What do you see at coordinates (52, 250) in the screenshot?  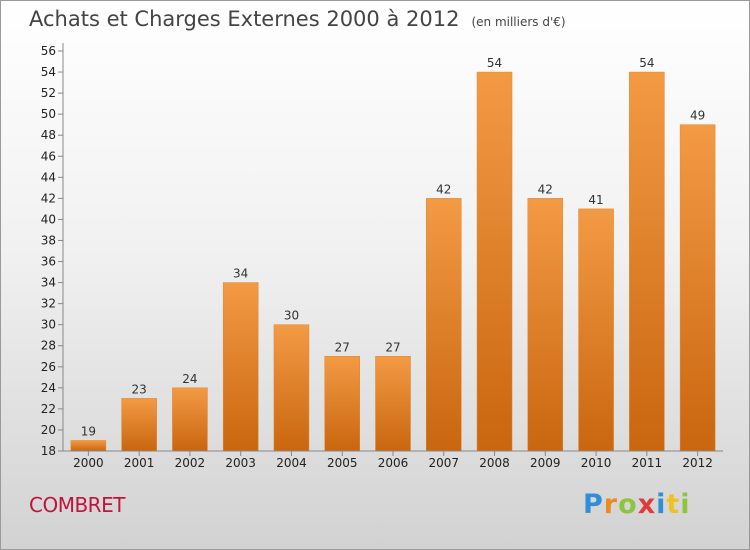 I see `y-axis: 18 20 22 24 26 28 30 32 34 36 38 40 42 44 46 48 50 52 54 56` at bounding box center [52, 250].